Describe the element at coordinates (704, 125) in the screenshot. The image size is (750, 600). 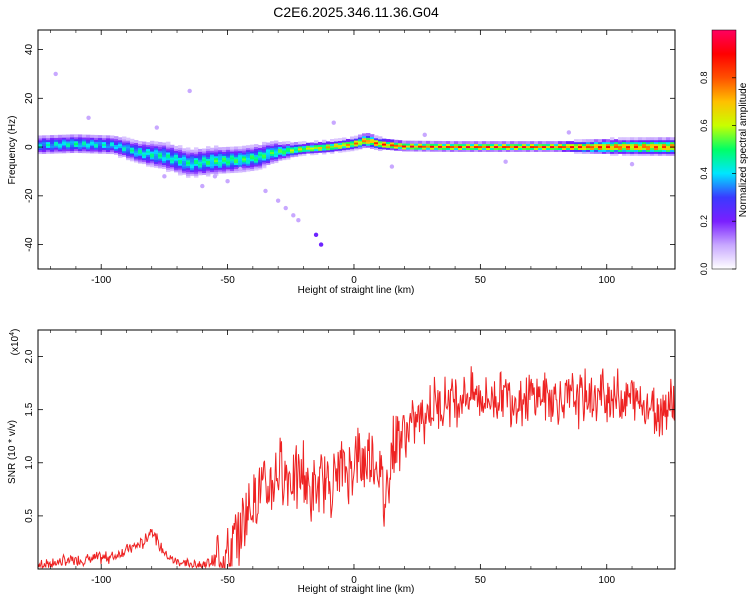
I see `colorbar-tick-label: 0.6` at that location.